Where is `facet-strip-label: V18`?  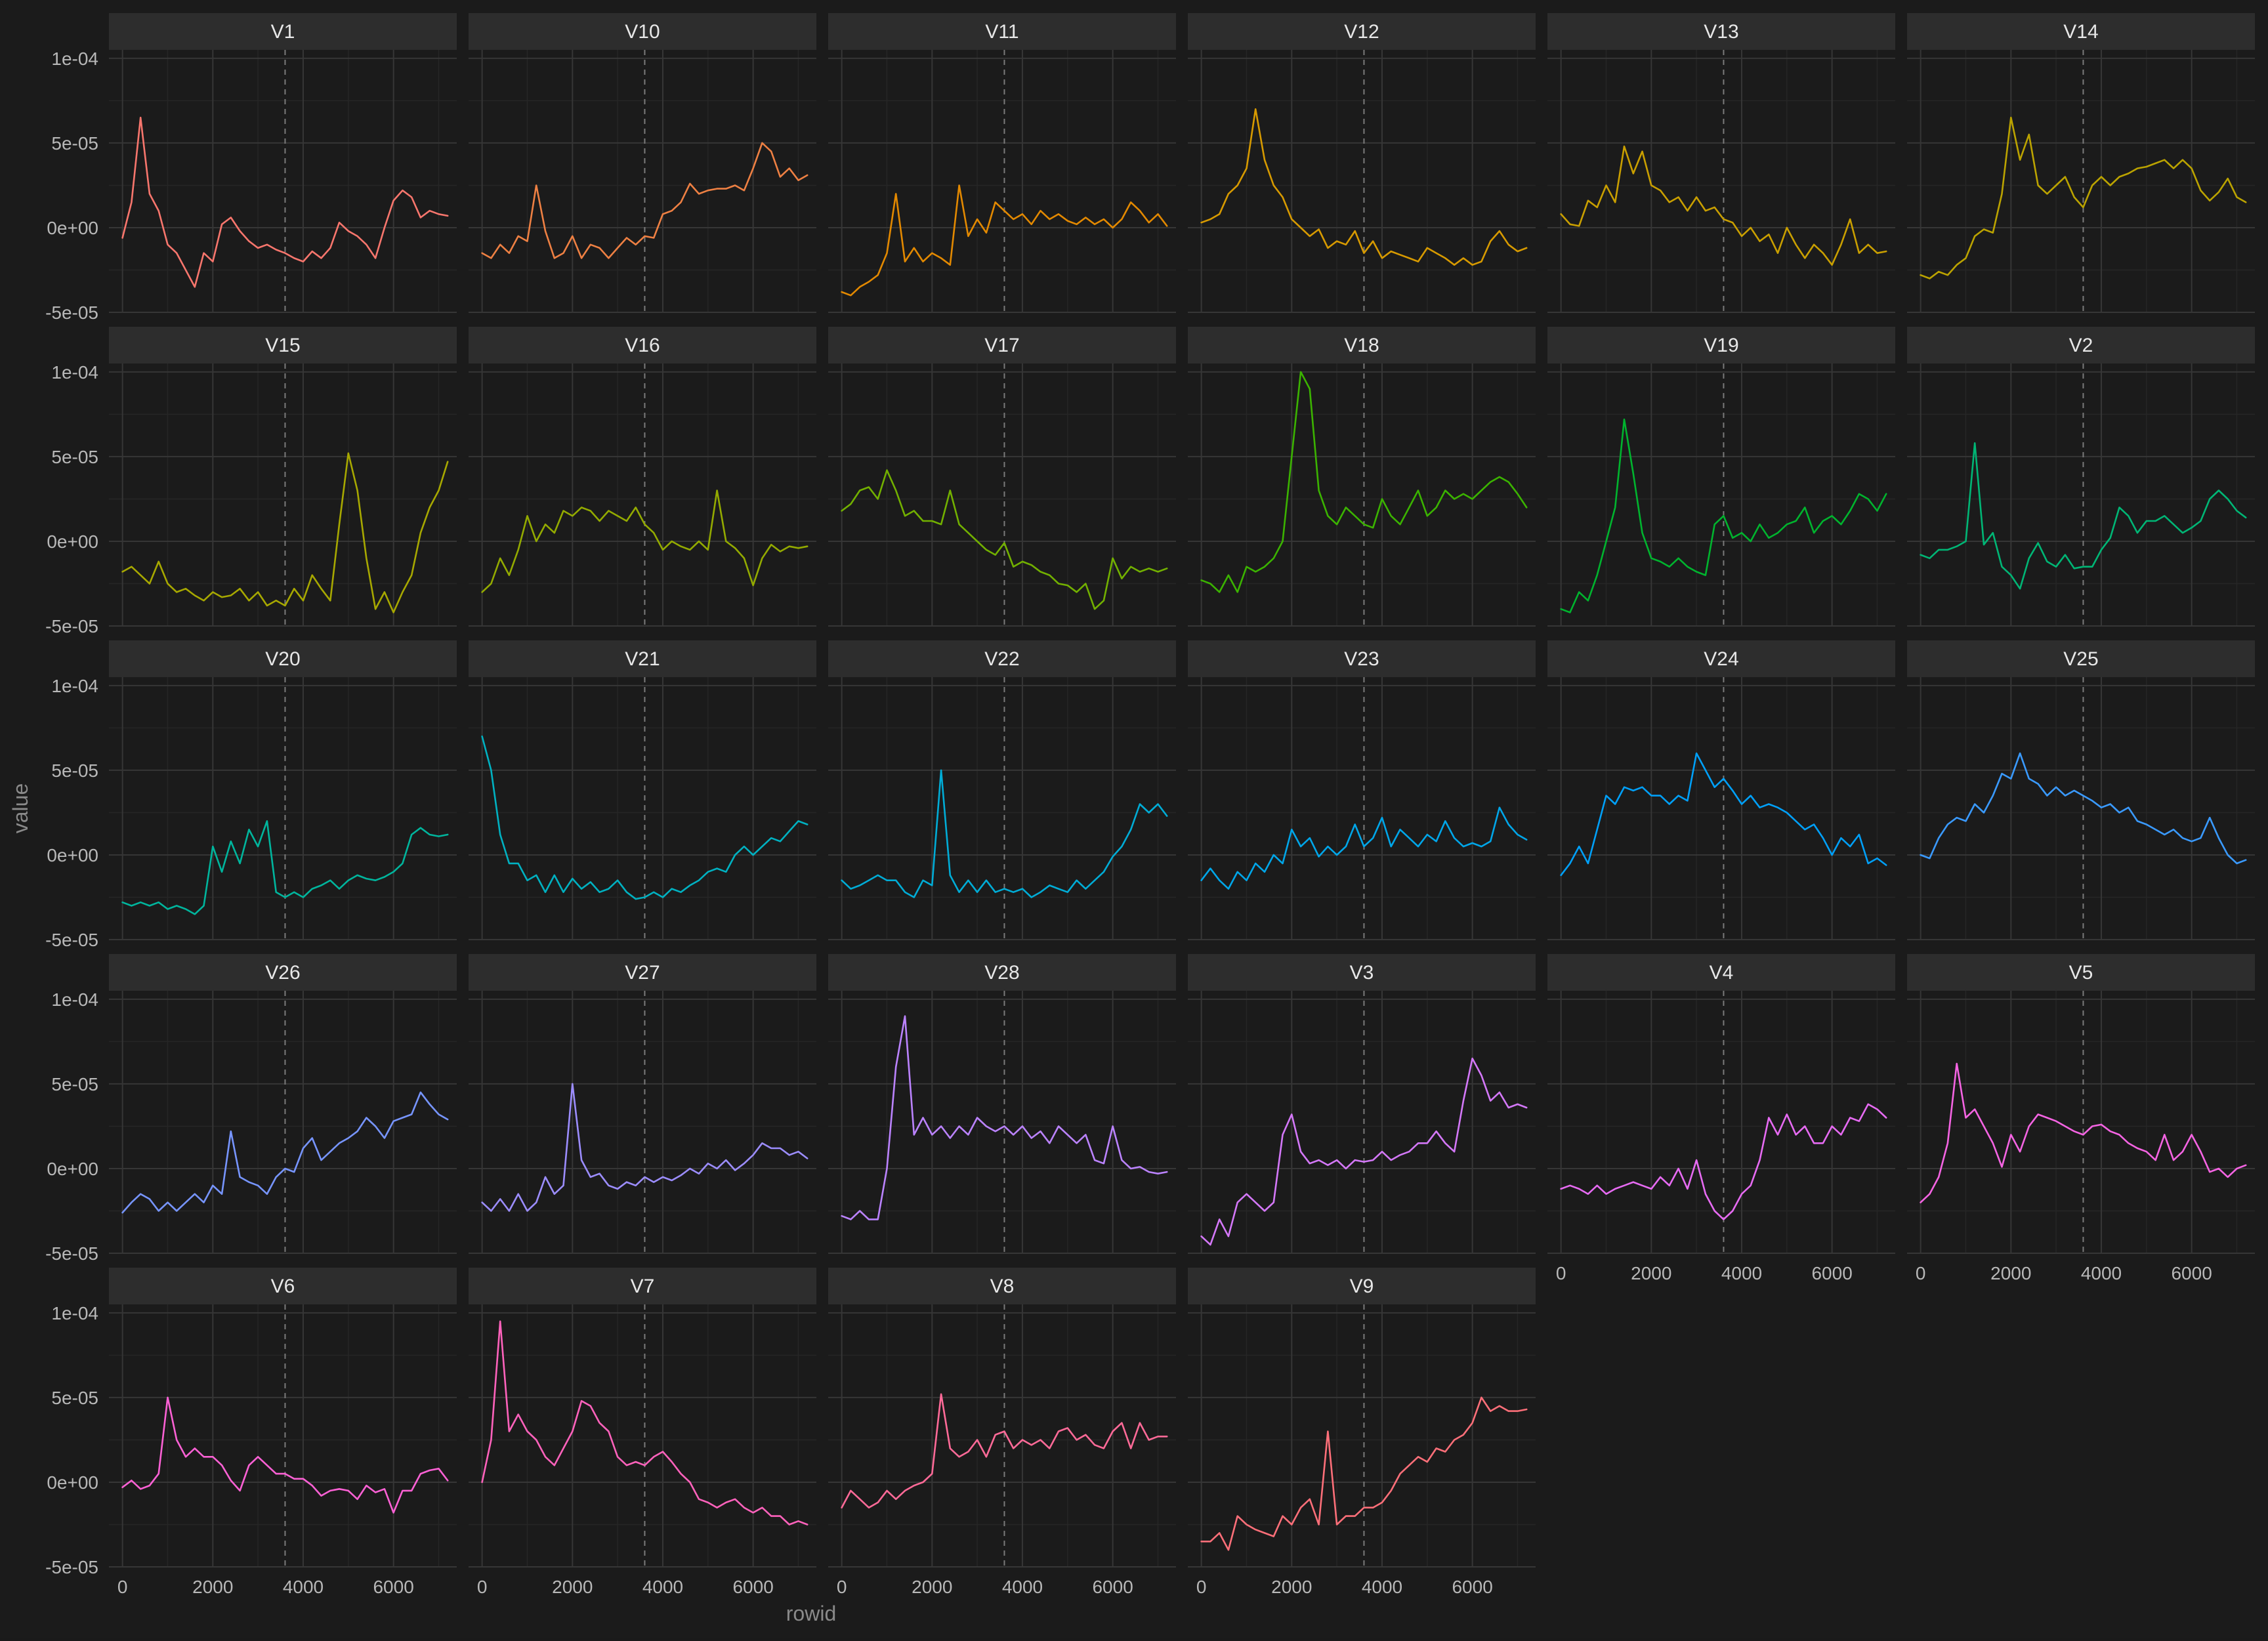
facet-strip-label: V18 is located at coordinates (1361, 345).